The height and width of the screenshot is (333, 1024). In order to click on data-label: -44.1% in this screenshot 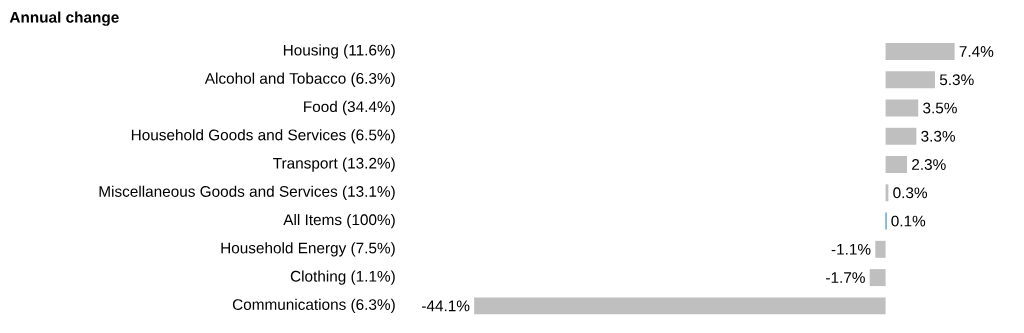, I will do `click(446, 306)`.